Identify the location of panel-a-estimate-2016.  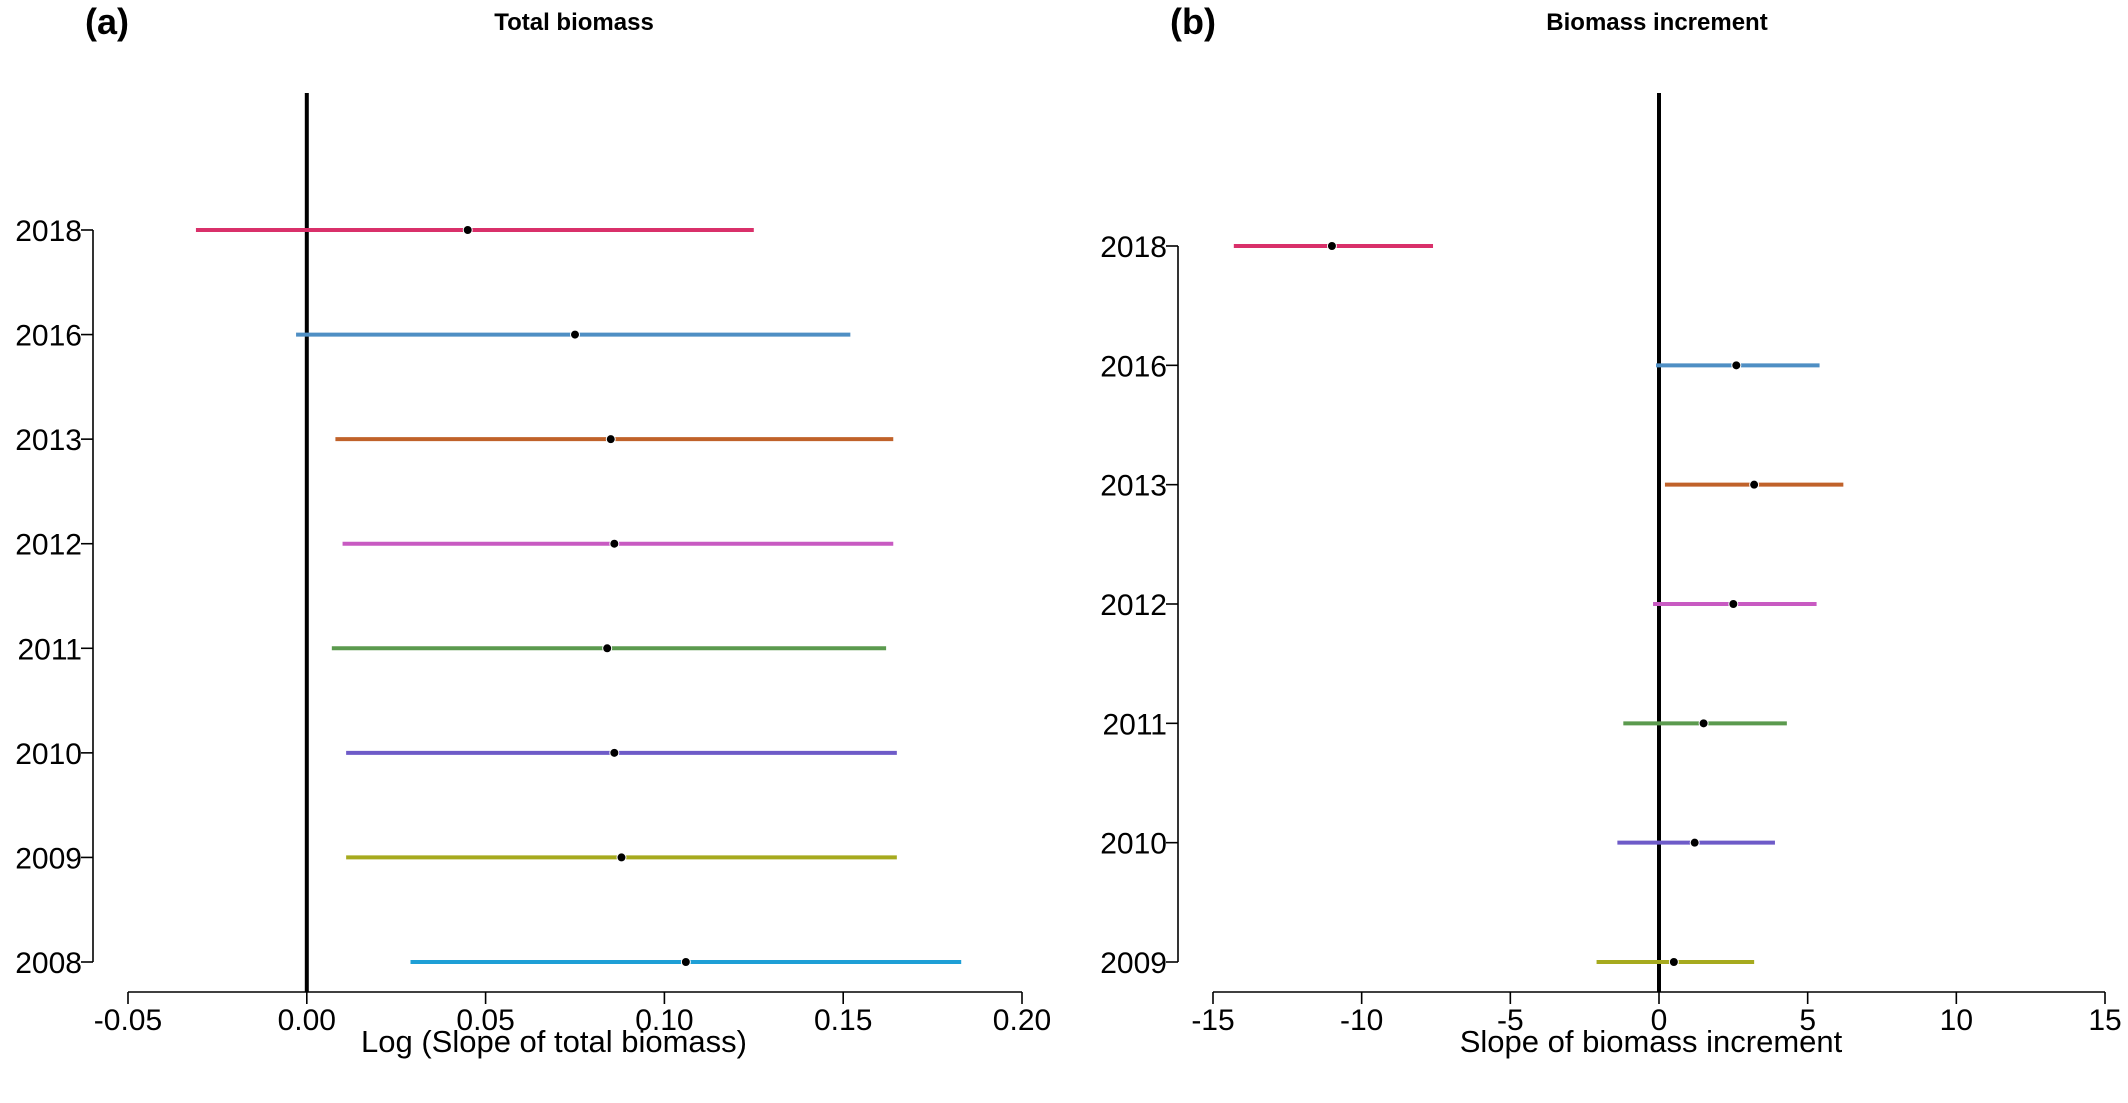
(575, 334).